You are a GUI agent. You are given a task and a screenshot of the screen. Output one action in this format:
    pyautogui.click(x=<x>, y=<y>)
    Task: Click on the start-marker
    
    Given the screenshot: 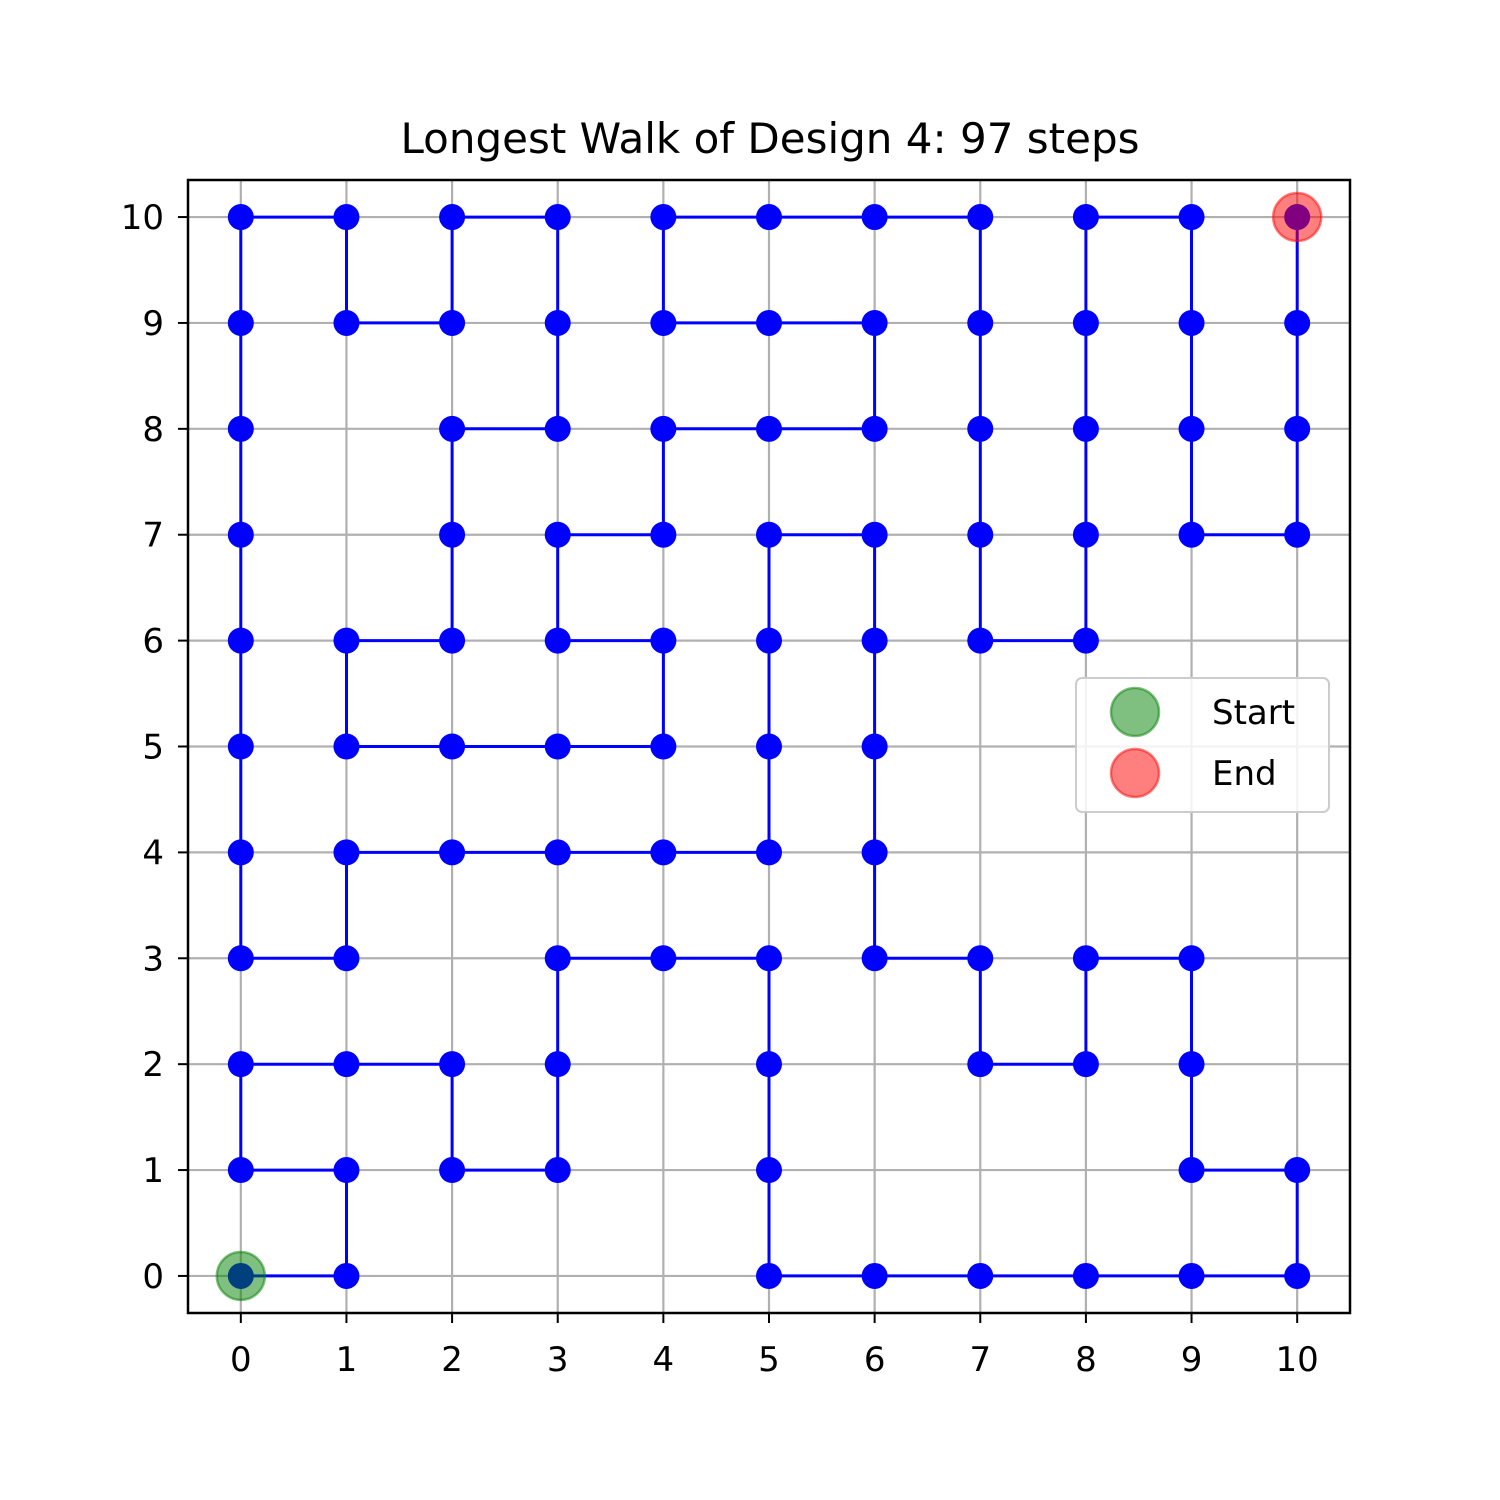 What is the action you would take?
    pyautogui.click(x=241, y=1276)
    